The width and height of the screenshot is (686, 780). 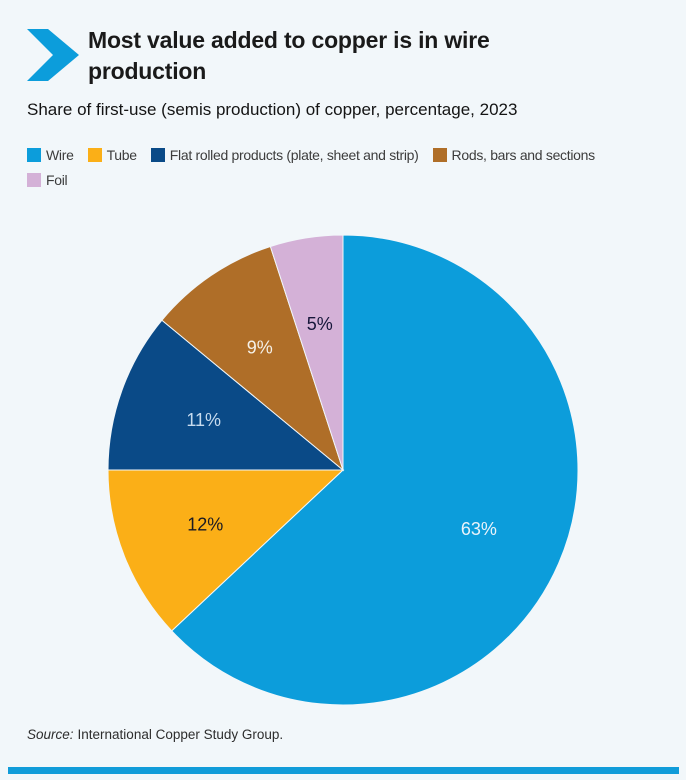 I want to click on legend-item-wire: Wire, so click(x=50, y=155).